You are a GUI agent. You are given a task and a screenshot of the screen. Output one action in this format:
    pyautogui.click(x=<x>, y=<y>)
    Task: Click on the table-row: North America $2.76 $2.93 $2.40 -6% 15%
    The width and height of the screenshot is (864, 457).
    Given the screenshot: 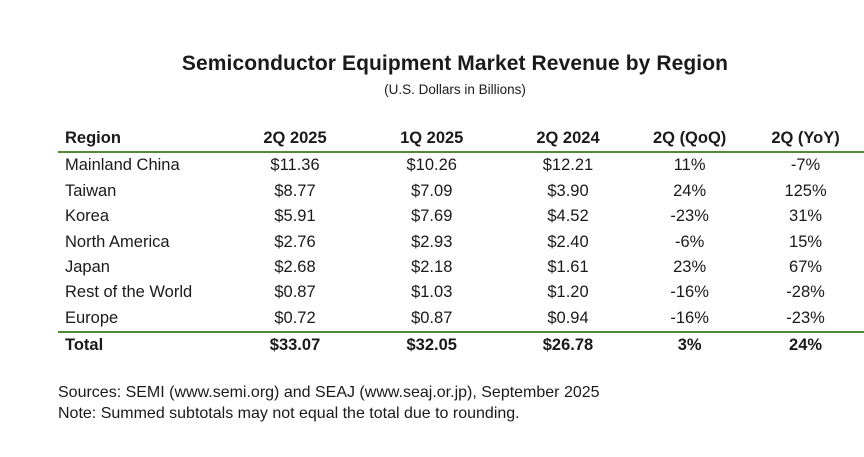 What is the action you would take?
    pyautogui.click(x=461, y=242)
    